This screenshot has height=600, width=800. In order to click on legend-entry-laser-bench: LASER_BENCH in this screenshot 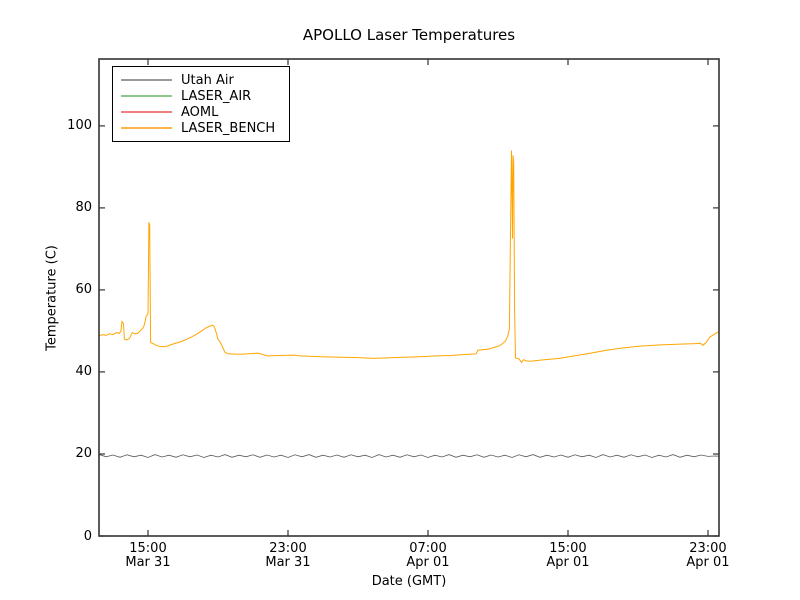, I will do `click(201, 128)`.